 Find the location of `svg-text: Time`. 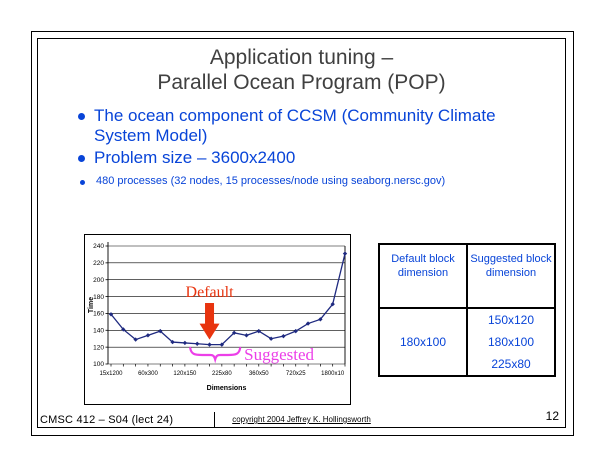

svg-text: Time is located at coordinates (91, 305).